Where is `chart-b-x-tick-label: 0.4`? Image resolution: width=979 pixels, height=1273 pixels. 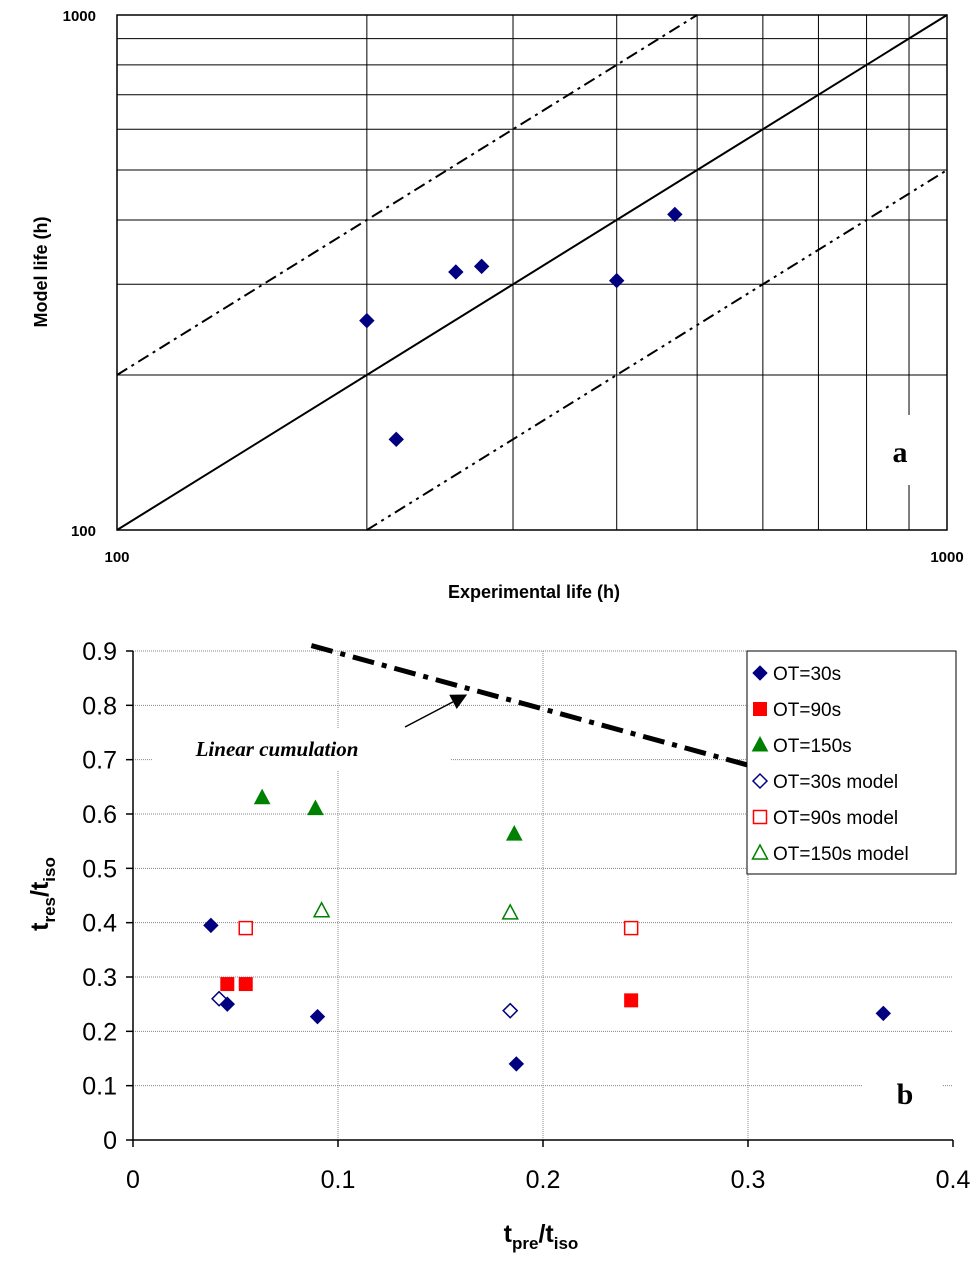
chart-b-x-tick-label: 0.4 is located at coordinates (953, 1180).